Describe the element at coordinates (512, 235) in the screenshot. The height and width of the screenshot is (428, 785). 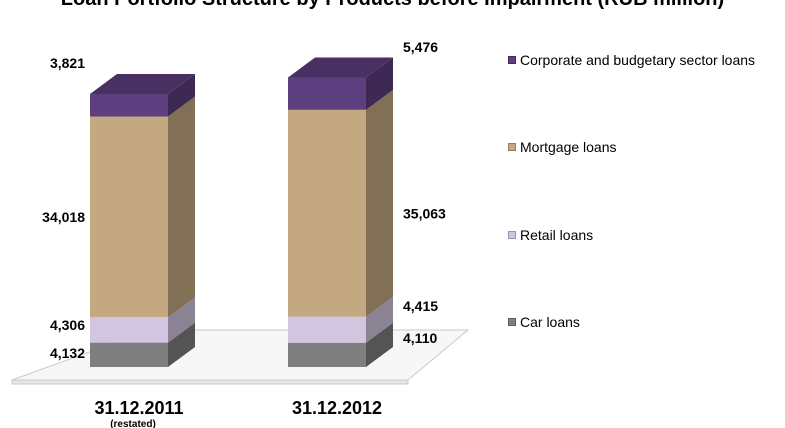
I see `legend-swatch-retail` at that location.